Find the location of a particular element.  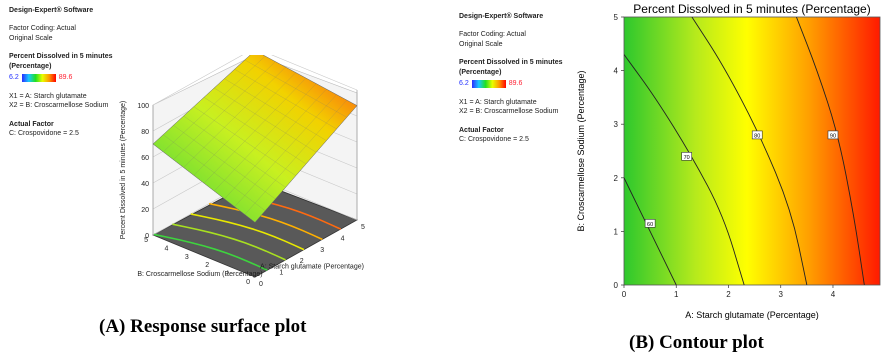

surface-y-tick: 1 is located at coordinates (228, 274).